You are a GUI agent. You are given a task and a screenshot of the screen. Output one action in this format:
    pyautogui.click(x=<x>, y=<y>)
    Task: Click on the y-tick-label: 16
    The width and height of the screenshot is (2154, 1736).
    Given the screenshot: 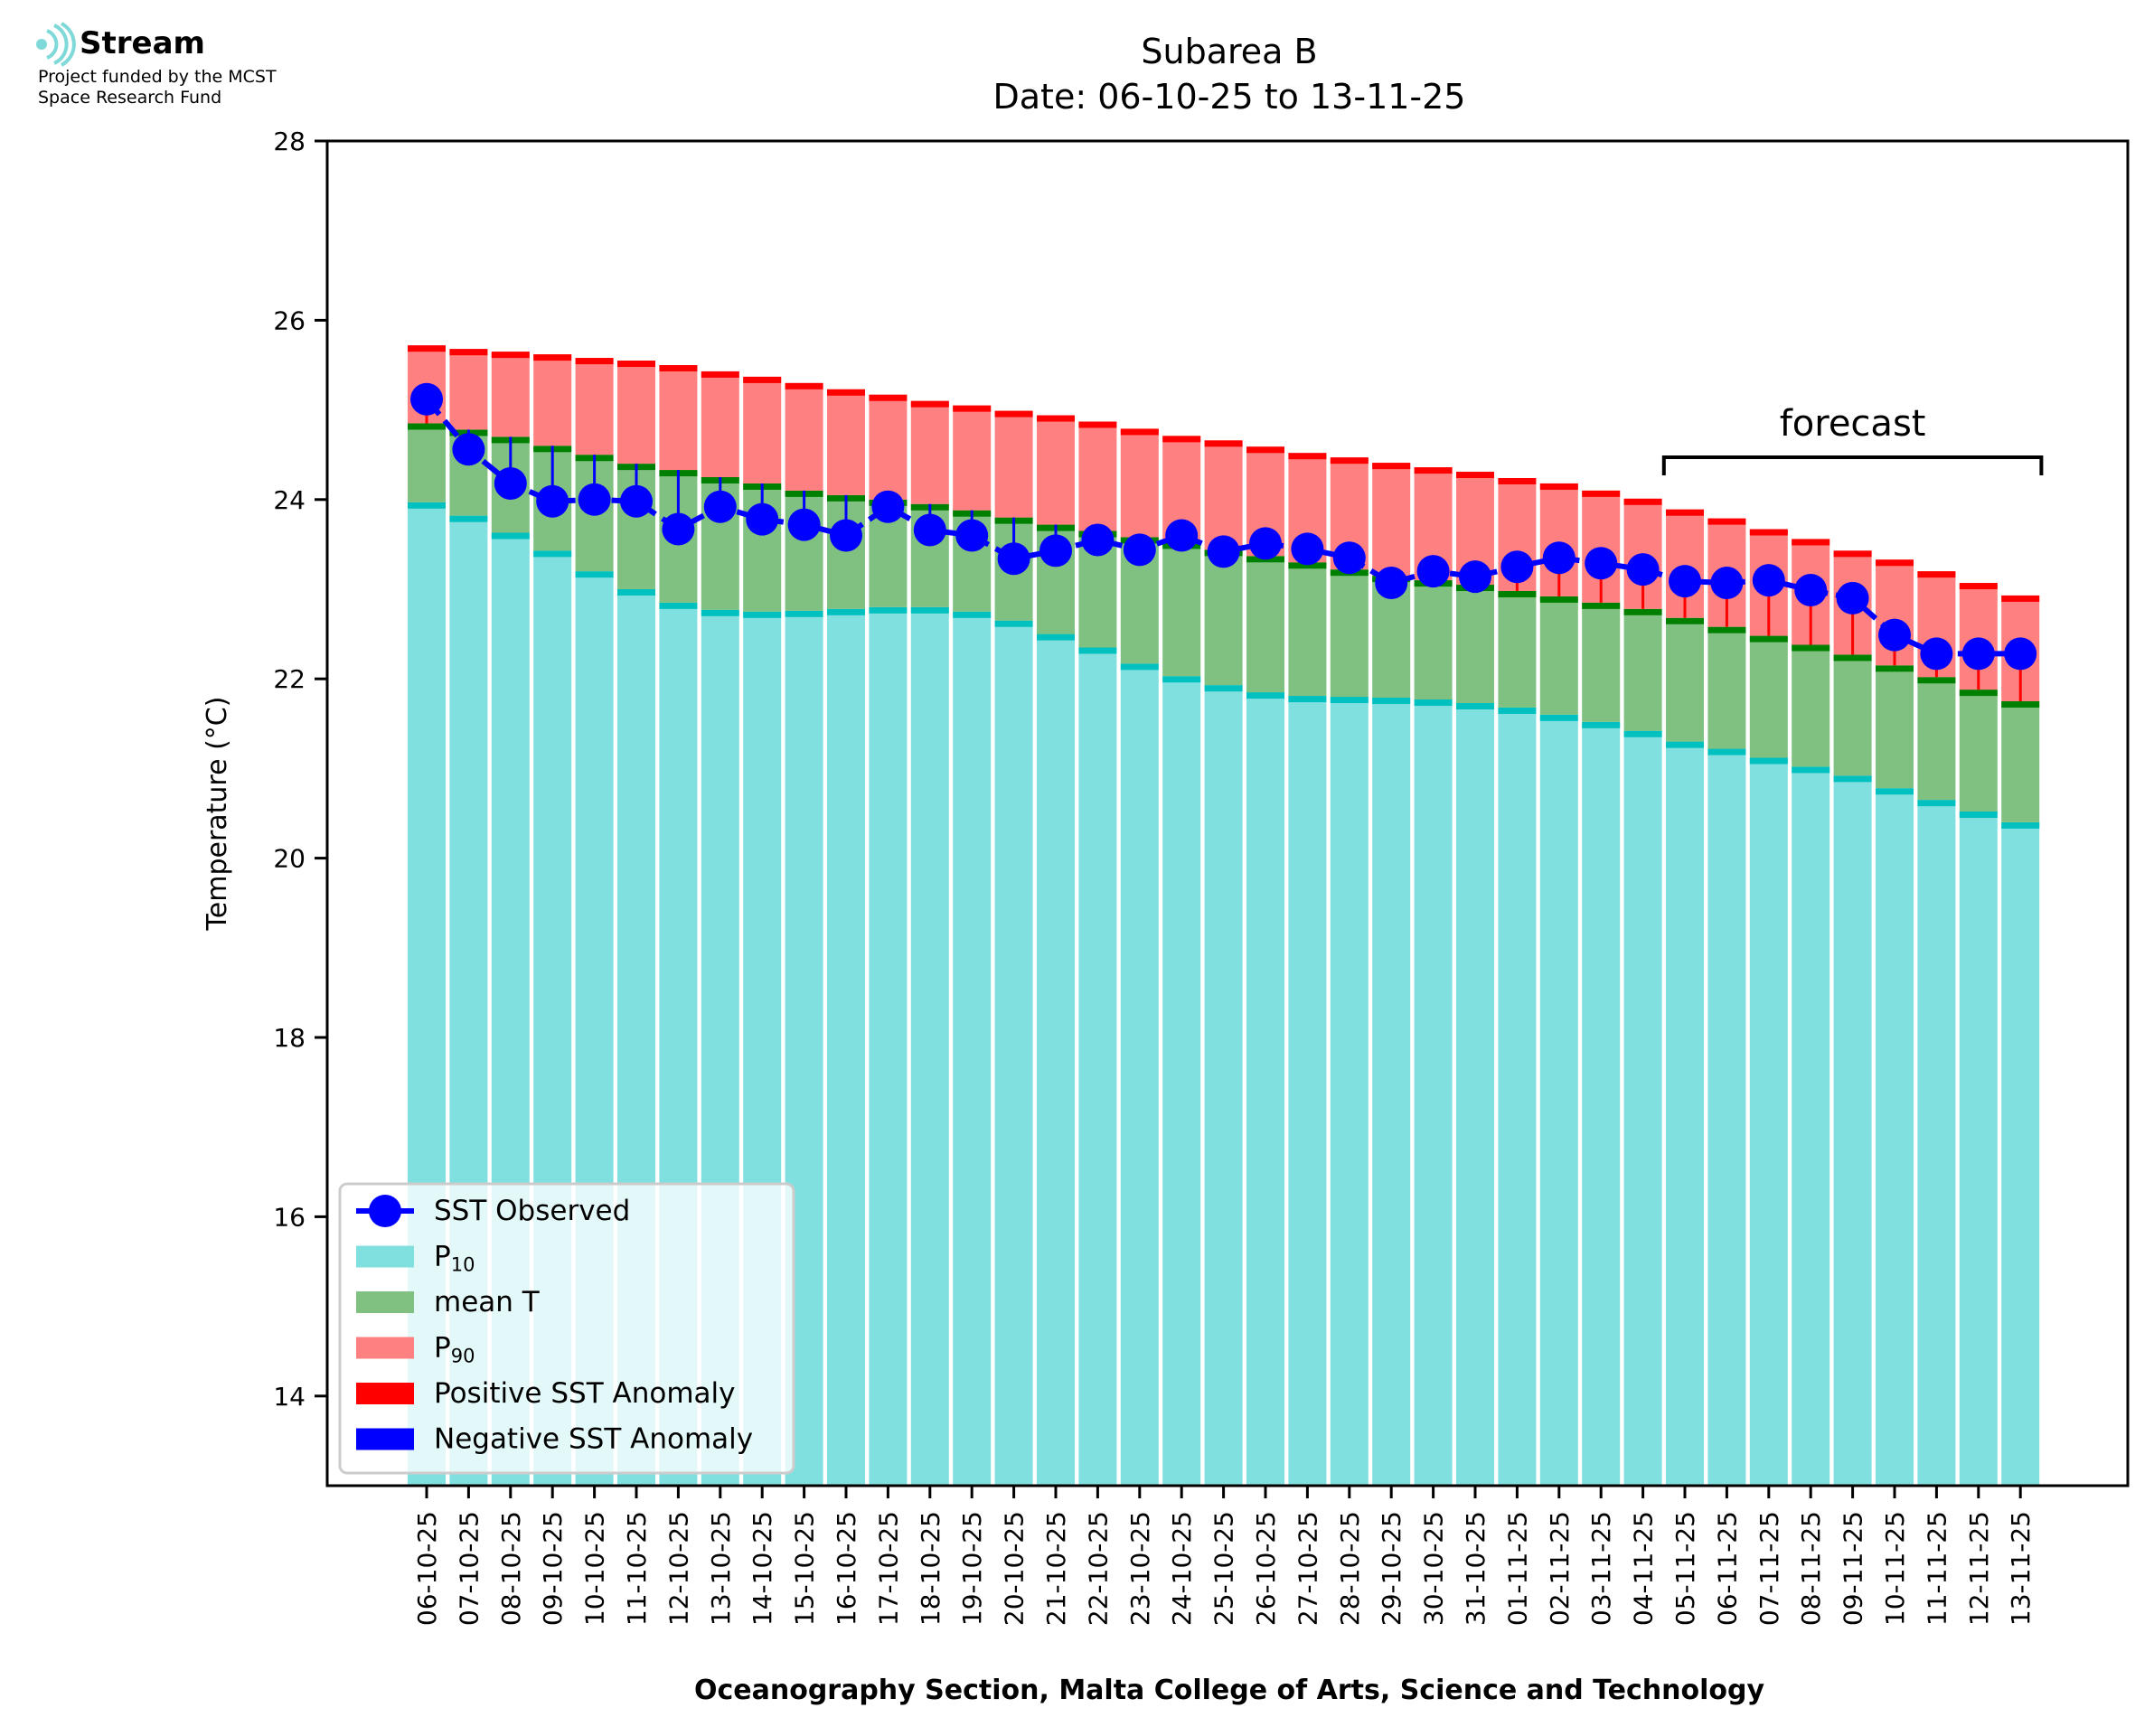 What is the action you would take?
    pyautogui.click(x=289, y=1217)
    